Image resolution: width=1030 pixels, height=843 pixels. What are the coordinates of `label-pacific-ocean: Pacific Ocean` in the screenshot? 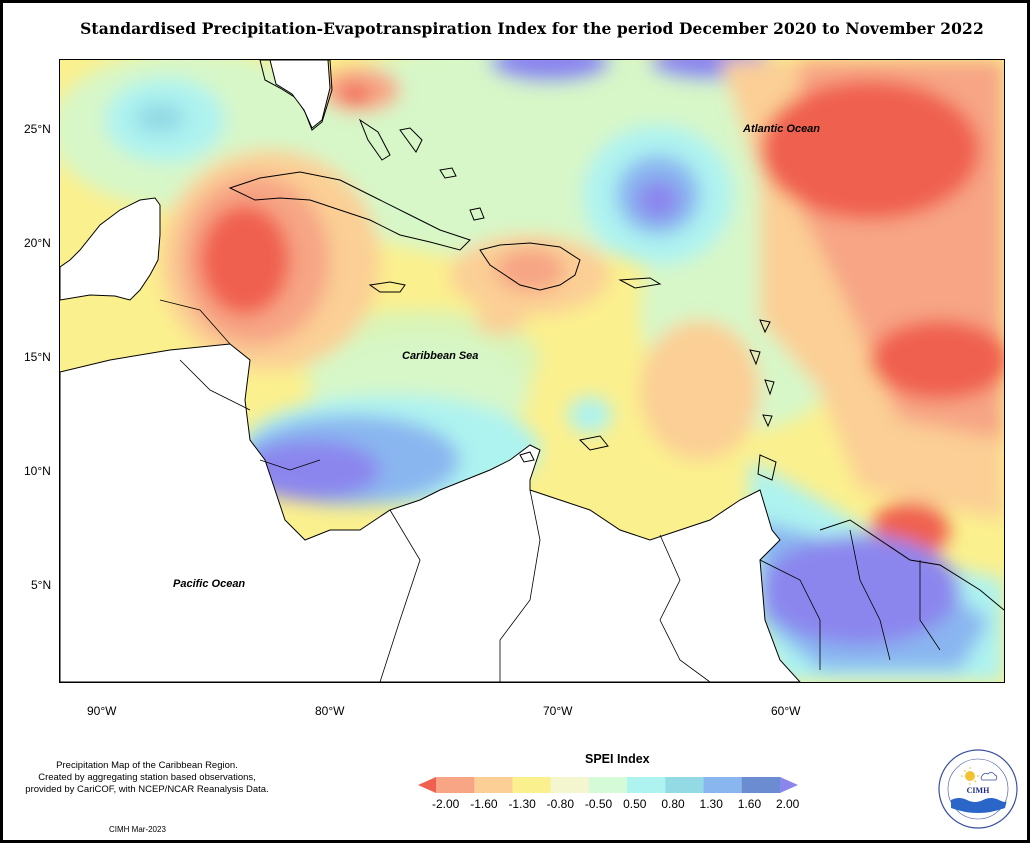 It's located at (209, 584).